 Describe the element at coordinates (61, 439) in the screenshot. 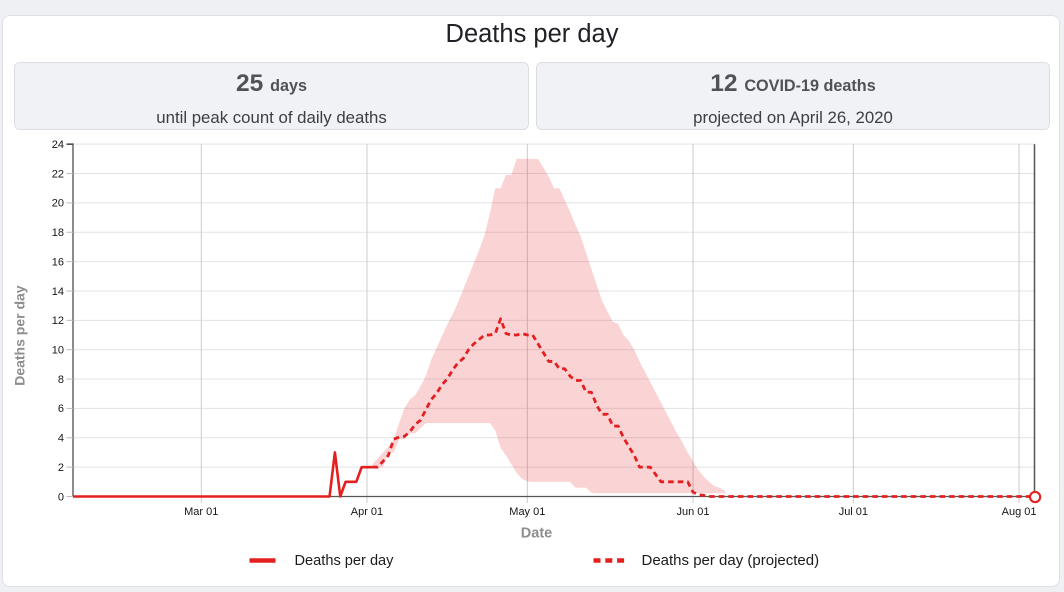

I see `svg-text: 4` at that location.